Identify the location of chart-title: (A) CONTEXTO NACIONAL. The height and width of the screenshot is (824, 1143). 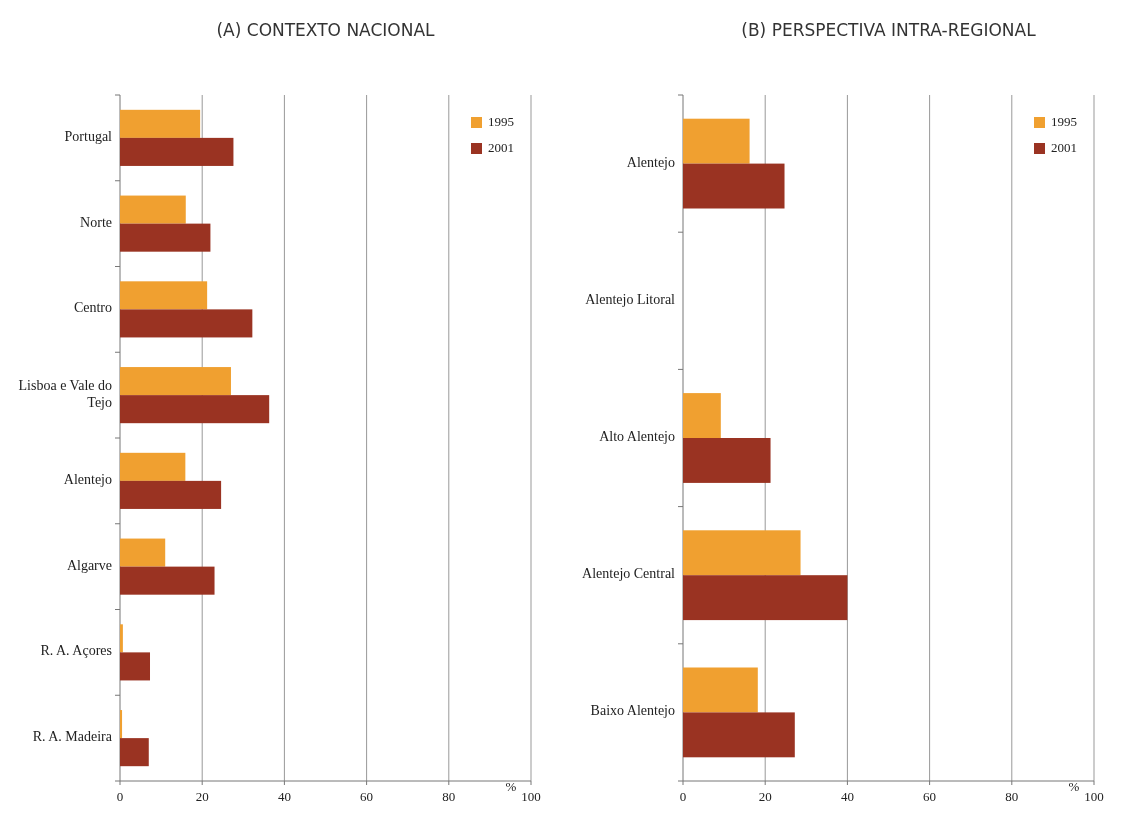
(326, 30).